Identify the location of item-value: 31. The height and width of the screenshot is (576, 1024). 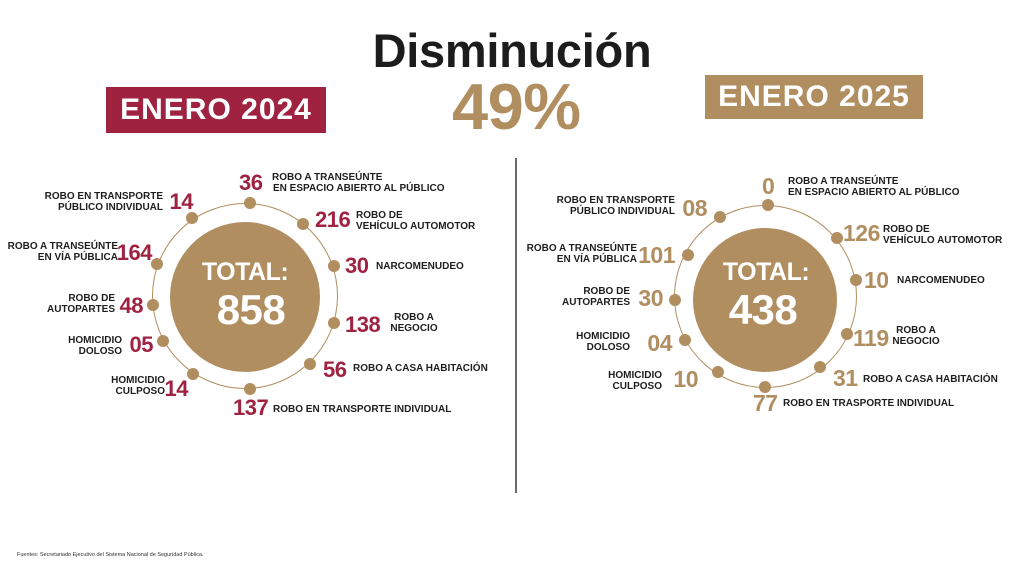
(845, 378).